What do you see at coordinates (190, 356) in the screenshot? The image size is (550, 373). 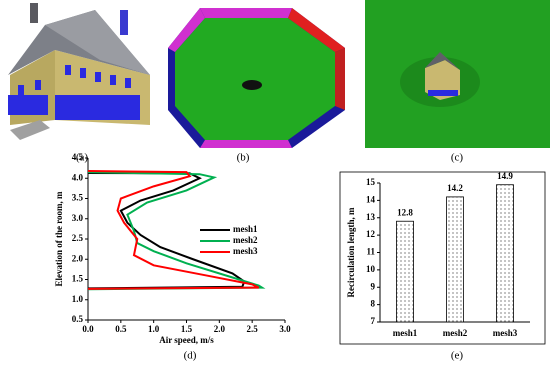 I see `panel-label: (d)` at bounding box center [190, 356].